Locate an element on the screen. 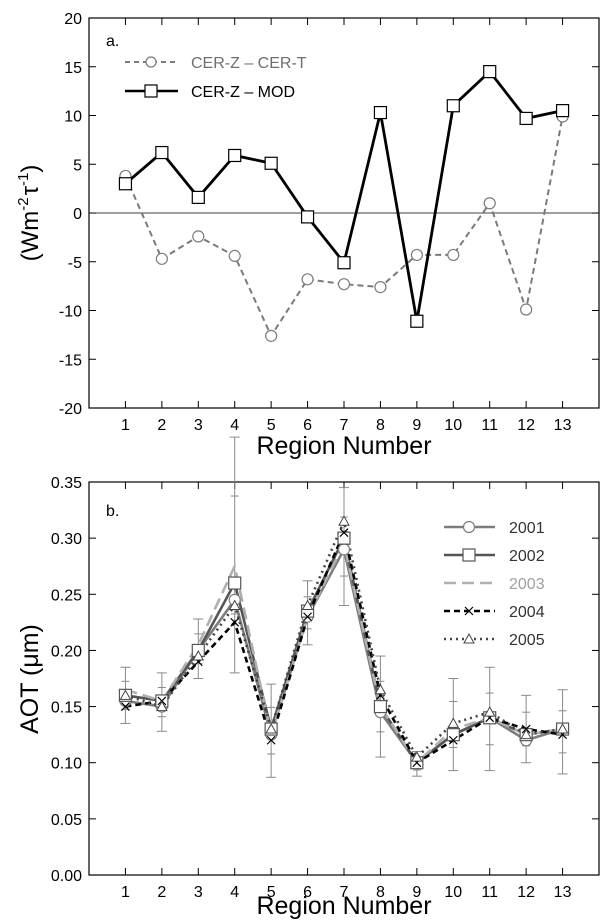 This screenshot has height=920, width=607. a-ytick-label: 5 is located at coordinates (77, 165).